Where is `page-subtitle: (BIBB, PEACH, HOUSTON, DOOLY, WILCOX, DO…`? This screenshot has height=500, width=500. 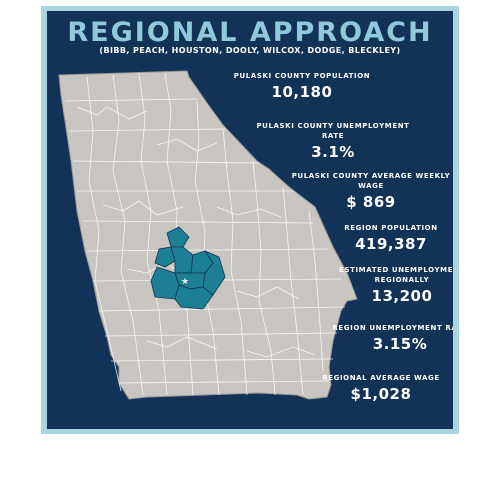
page-subtitle: (BIBB, PEACH, HOUSTON, DOOLY, WILCOX, DO… is located at coordinates (250, 50).